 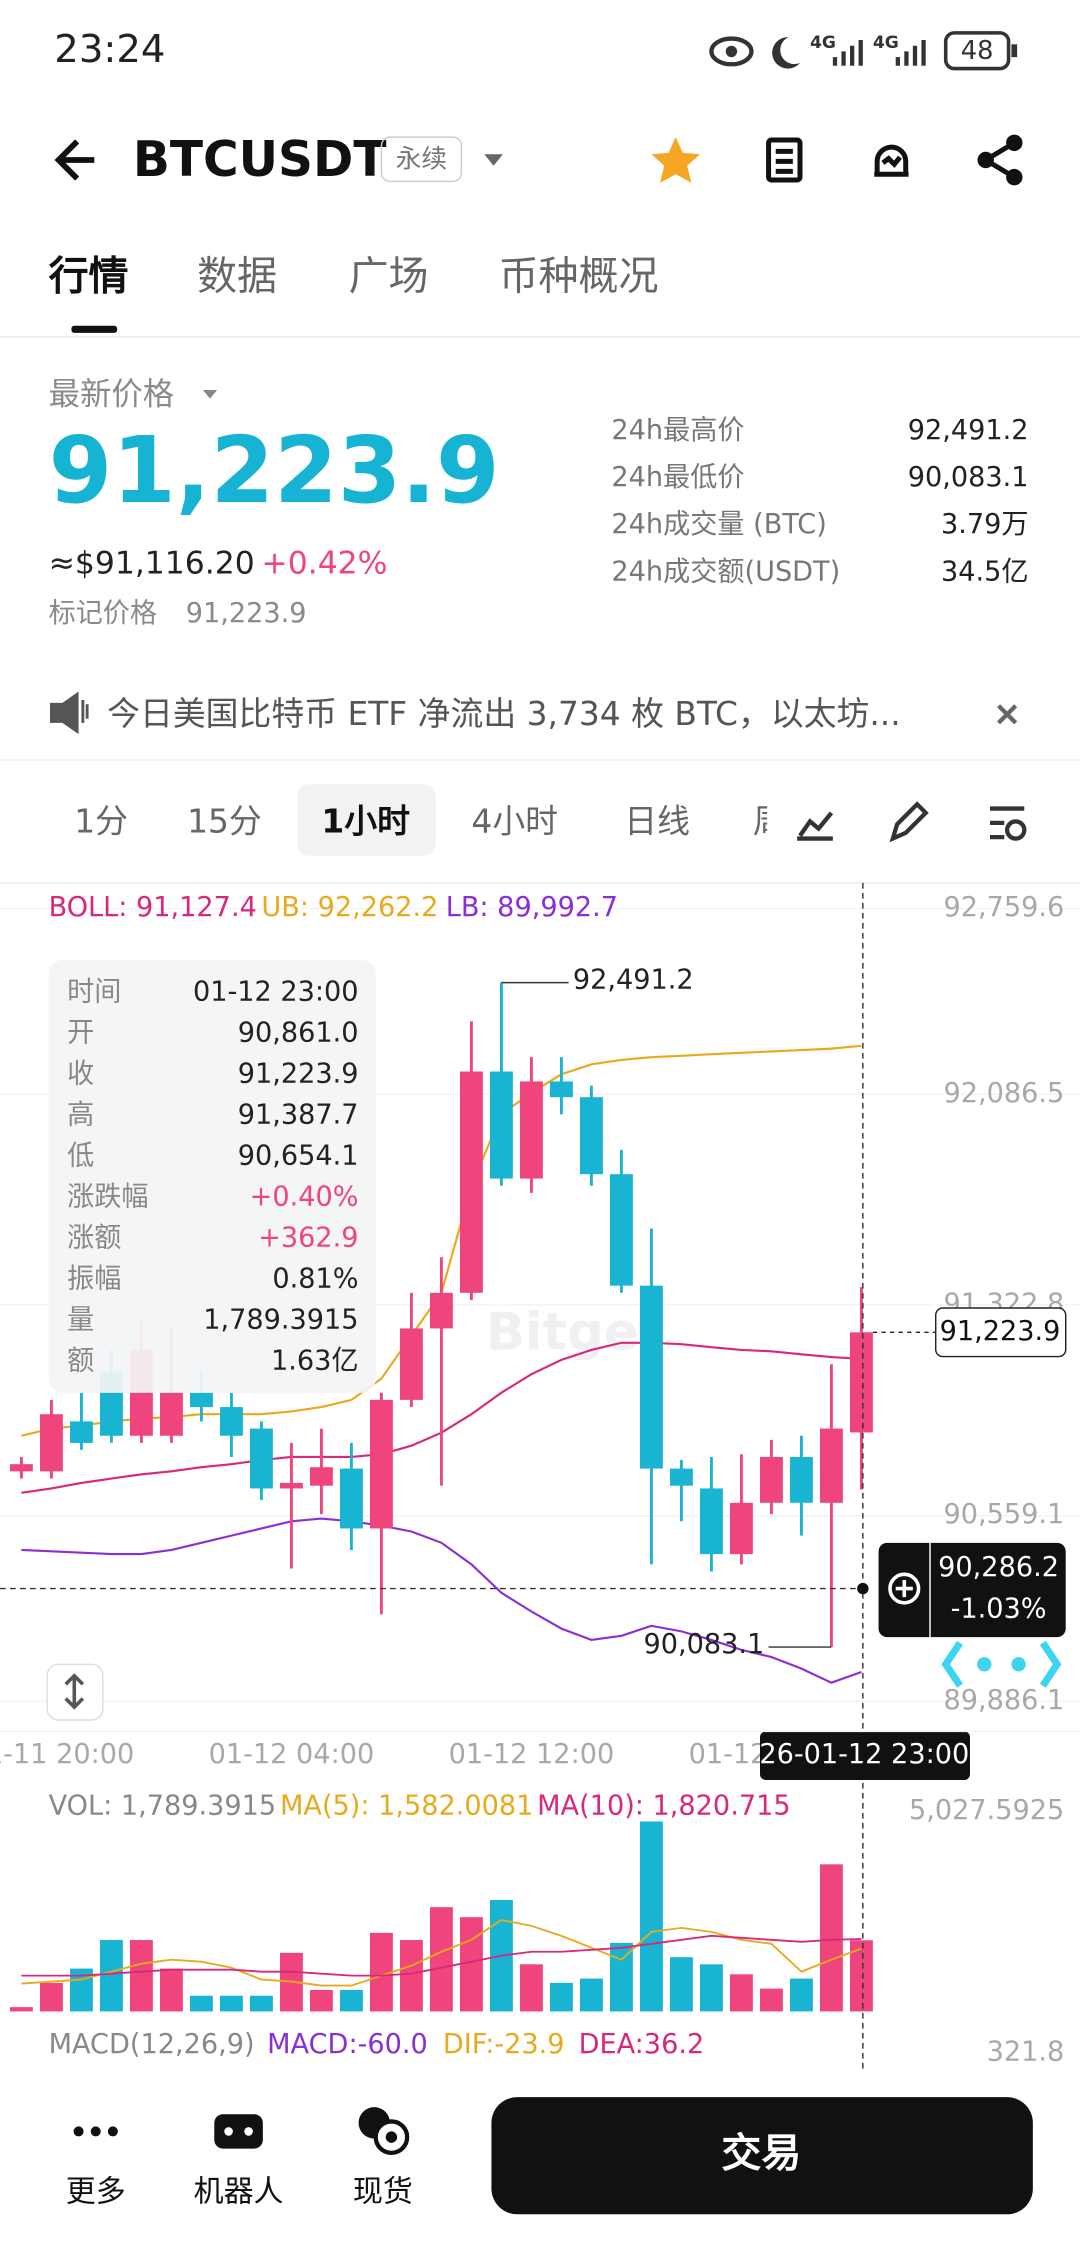 I want to click on back-button, so click(x=74, y=160).